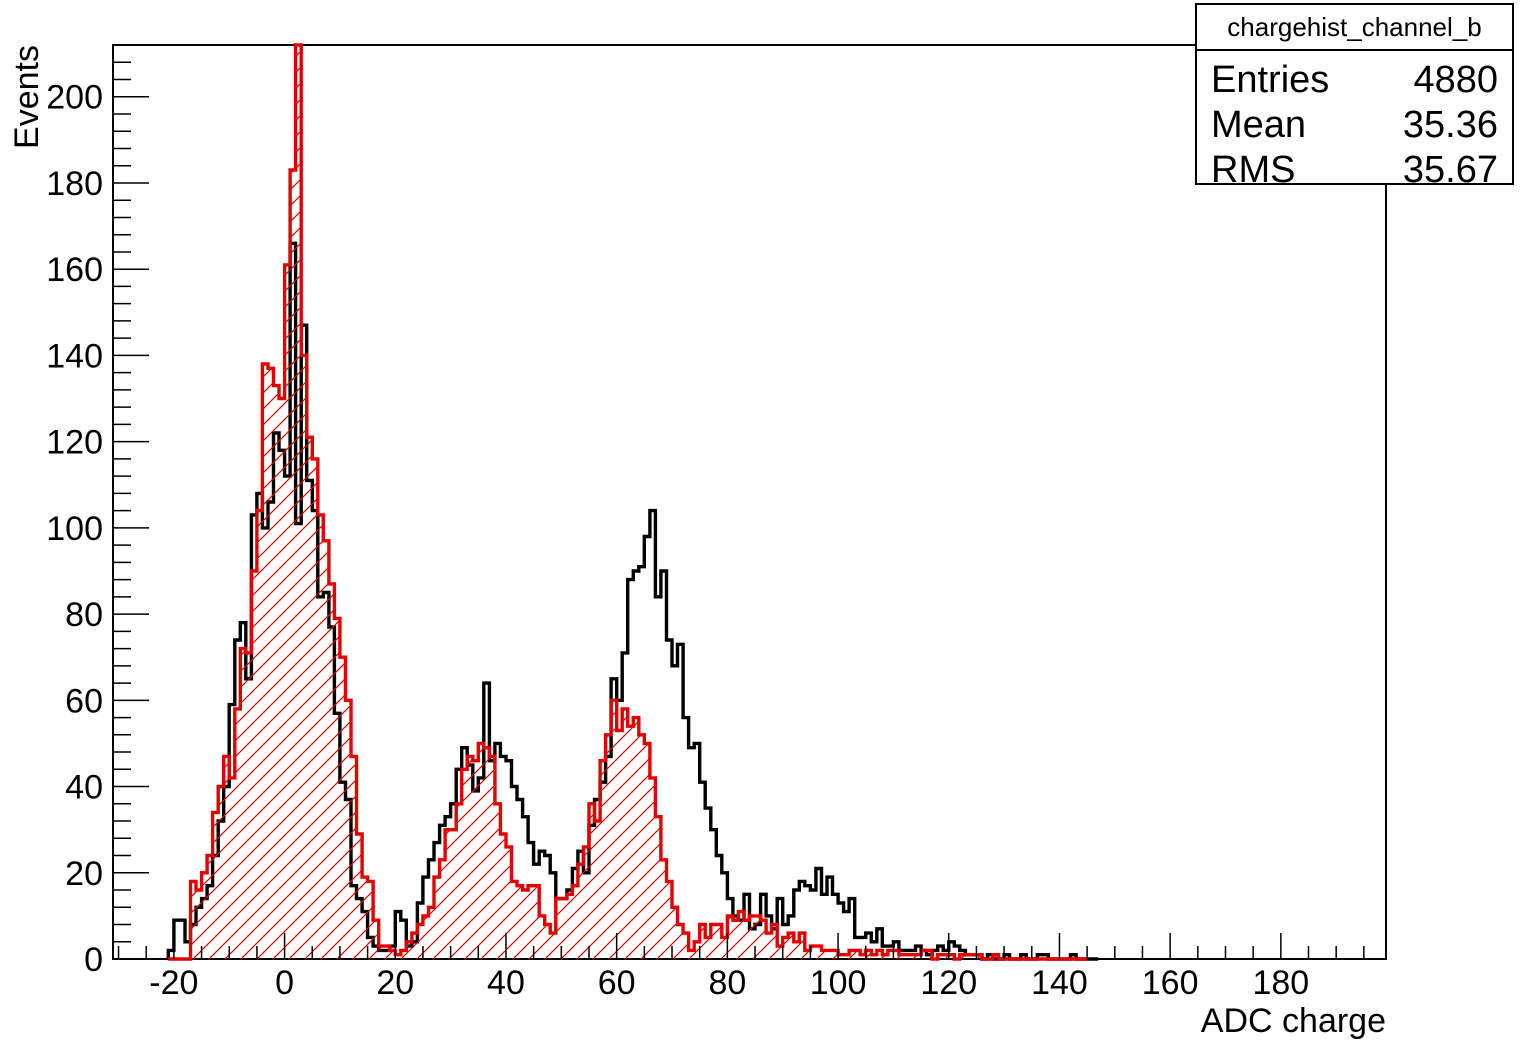 The height and width of the screenshot is (1046, 1522). What do you see at coordinates (74, 270) in the screenshot?
I see `y-tick-label: 160` at bounding box center [74, 270].